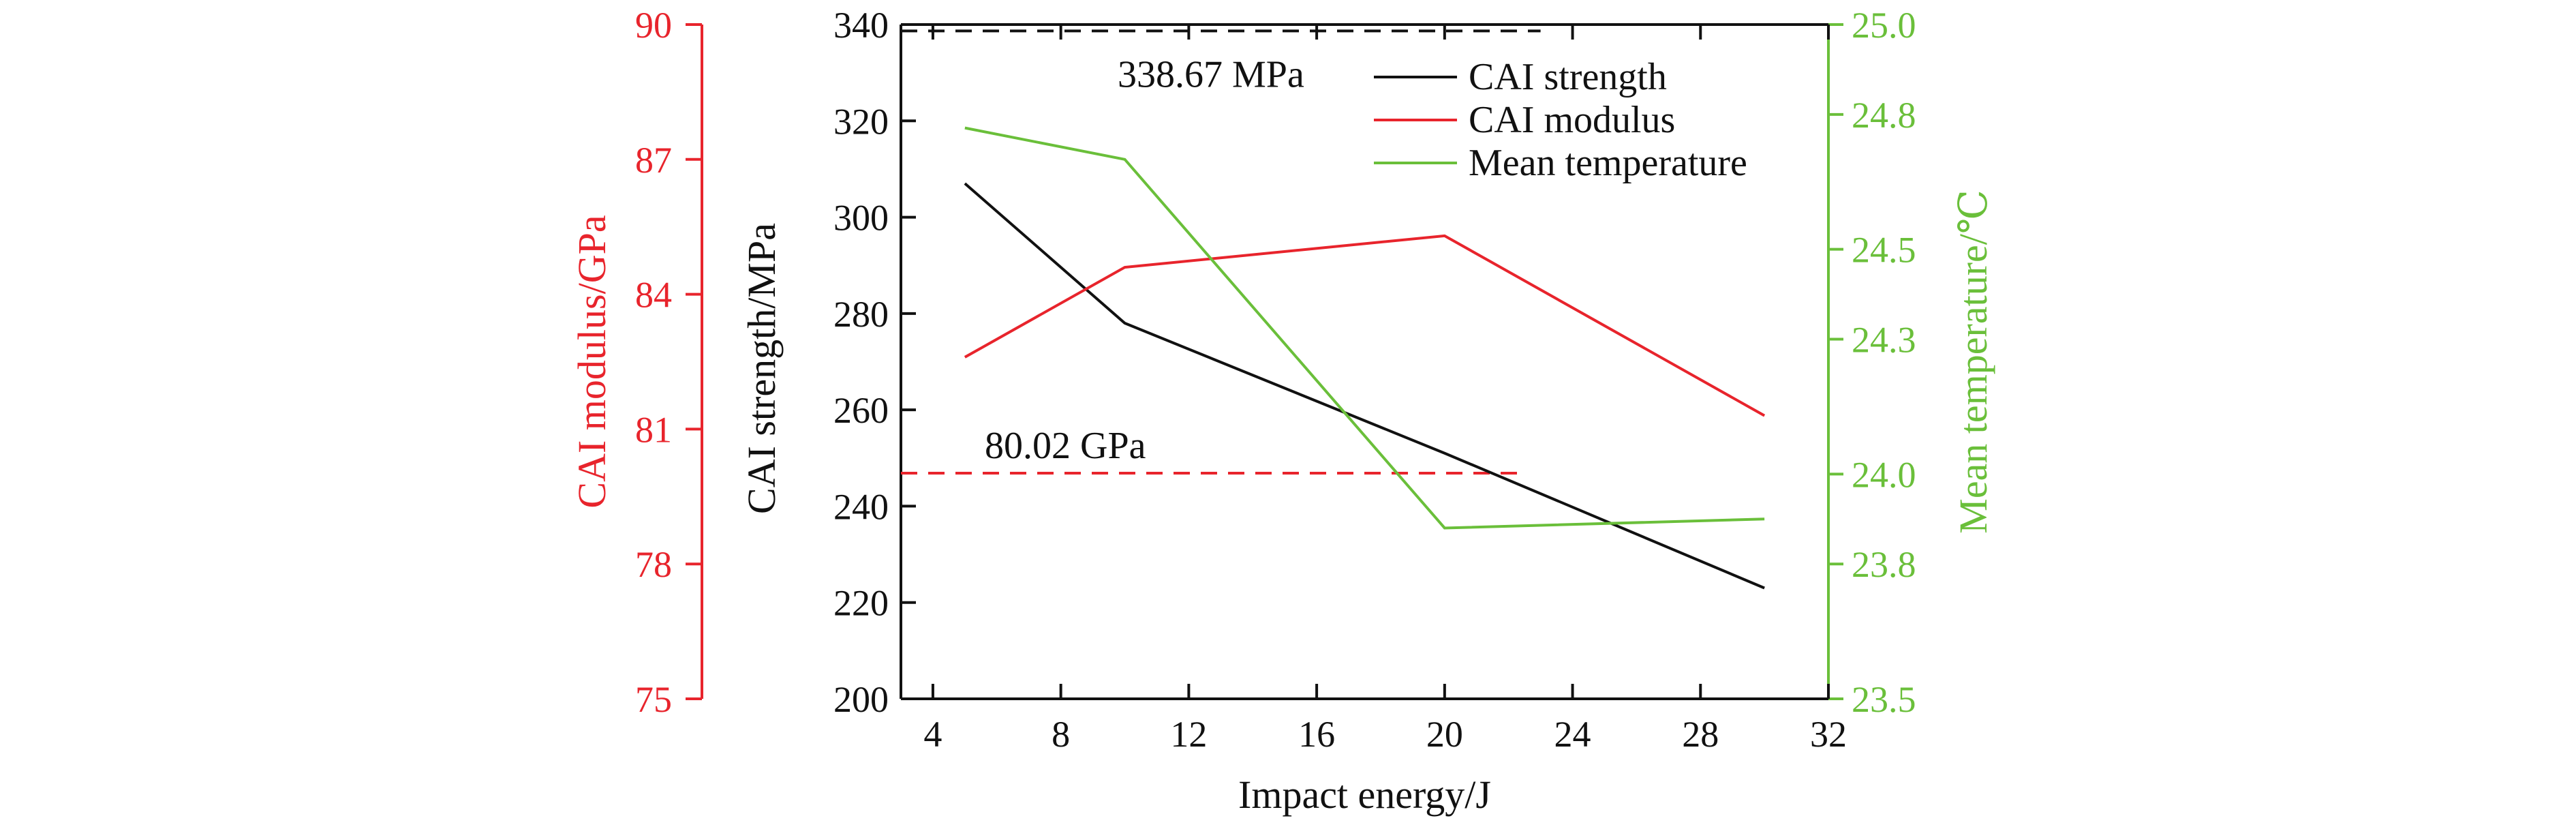  Describe the element at coordinates (861, 25) in the screenshot. I see `strength-tick-label: 340` at that location.